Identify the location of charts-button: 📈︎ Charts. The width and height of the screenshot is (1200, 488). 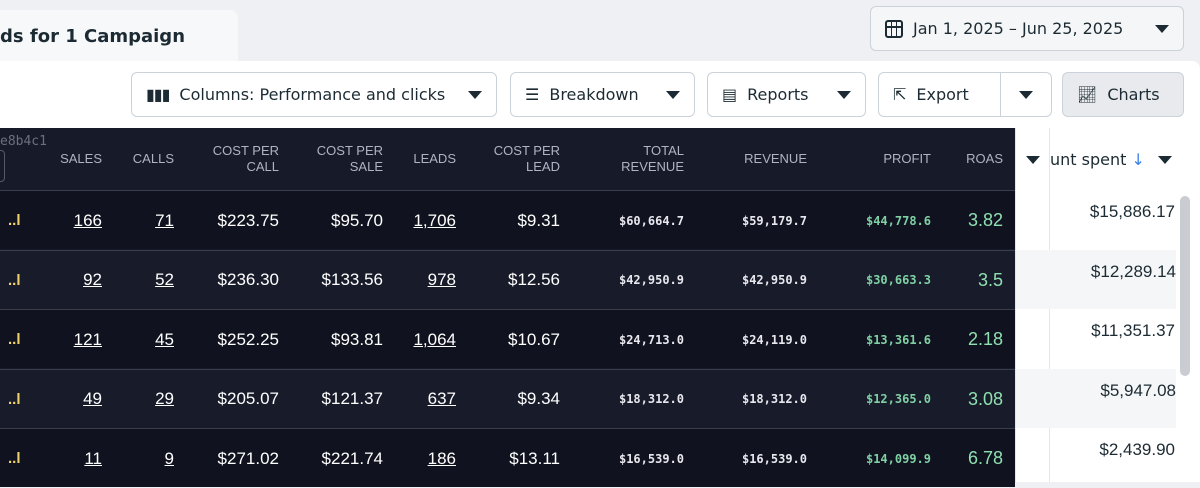
(1123, 94).